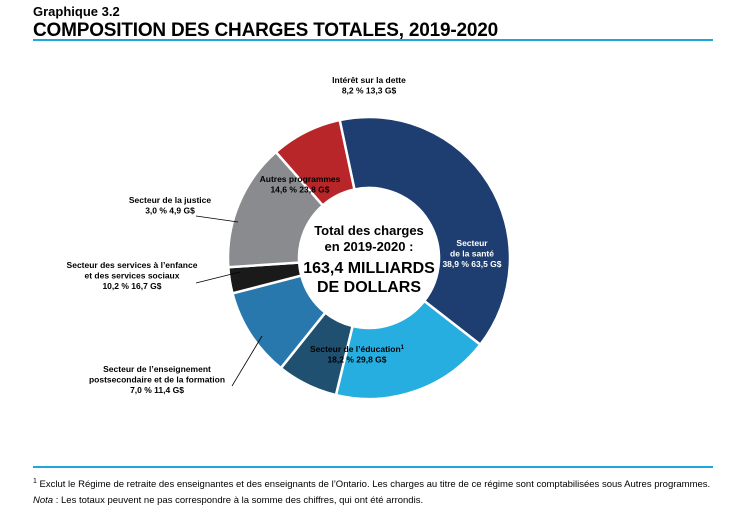 This screenshot has width=748, height=523. I want to click on slice-value-interet: 8,2 % 13,3 G$, so click(369, 91).